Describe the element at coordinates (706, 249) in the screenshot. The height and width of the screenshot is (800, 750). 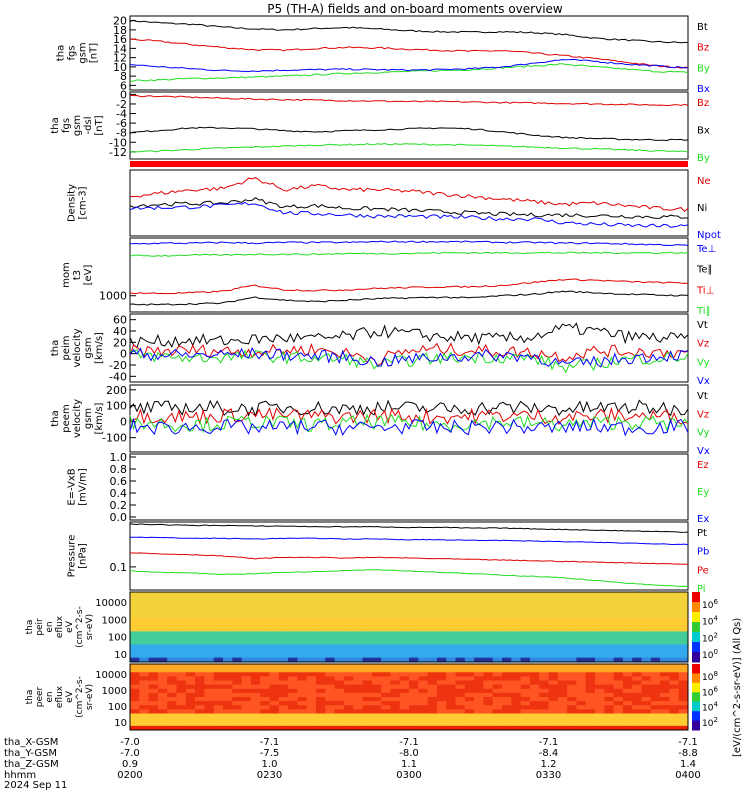
I see `legend-Te⊥: Te⊥` at that location.